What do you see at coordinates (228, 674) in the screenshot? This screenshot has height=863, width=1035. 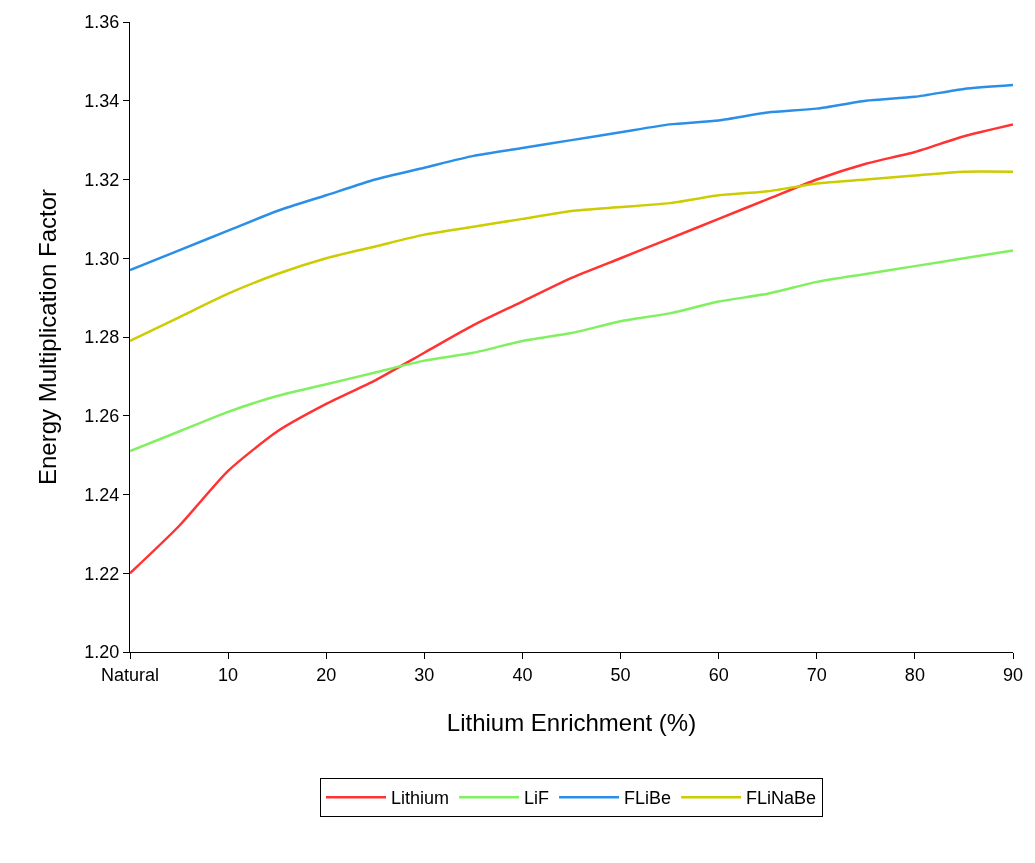 I see `x-tick-label: 10` at bounding box center [228, 674].